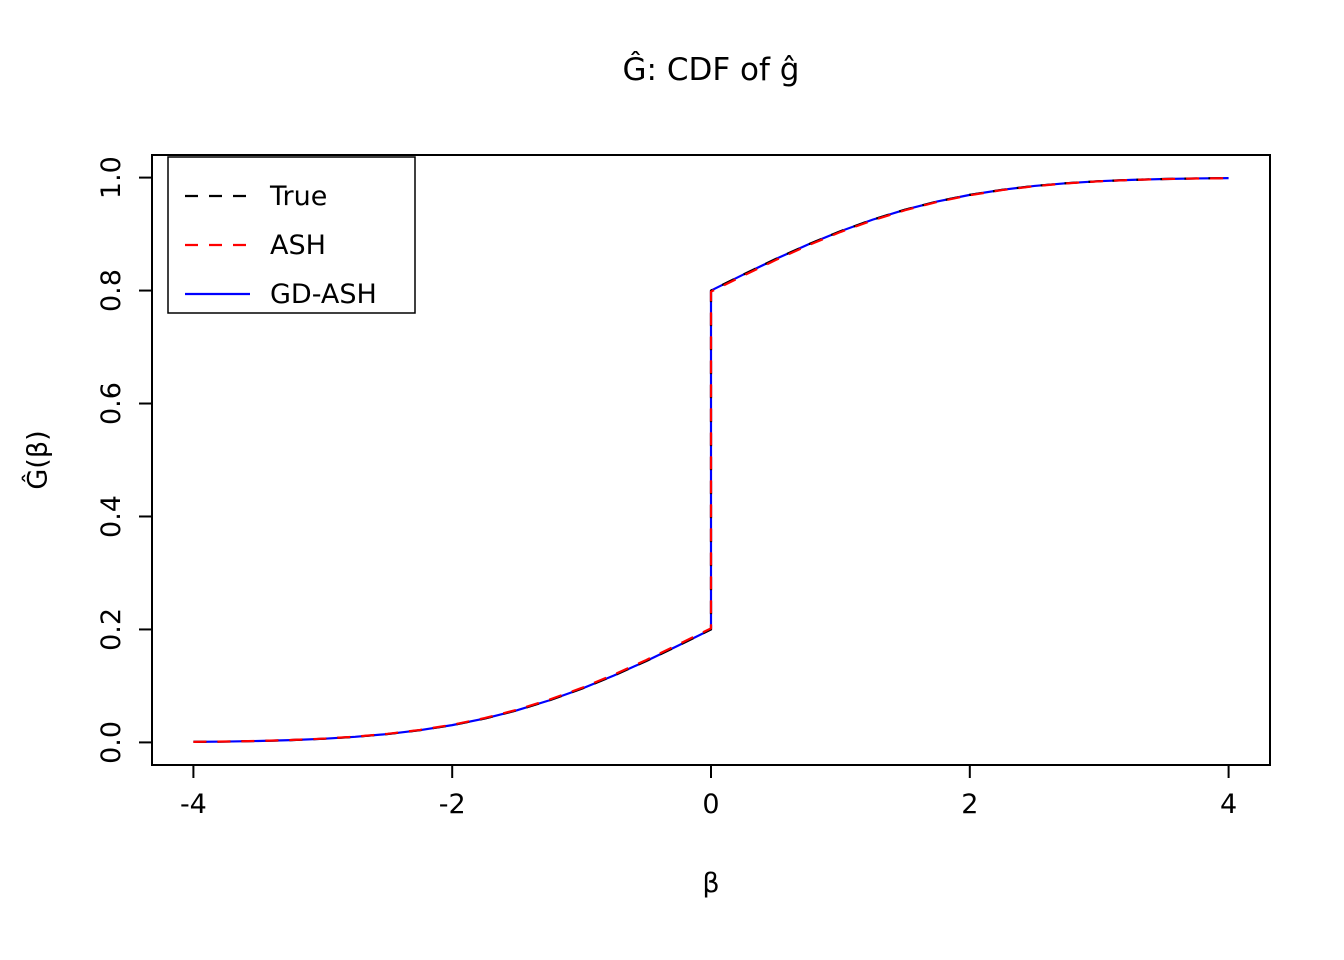  What do you see at coordinates (710, 804) in the screenshot?
I see `x-tick-label: 0` at bounding box center [710, 804].